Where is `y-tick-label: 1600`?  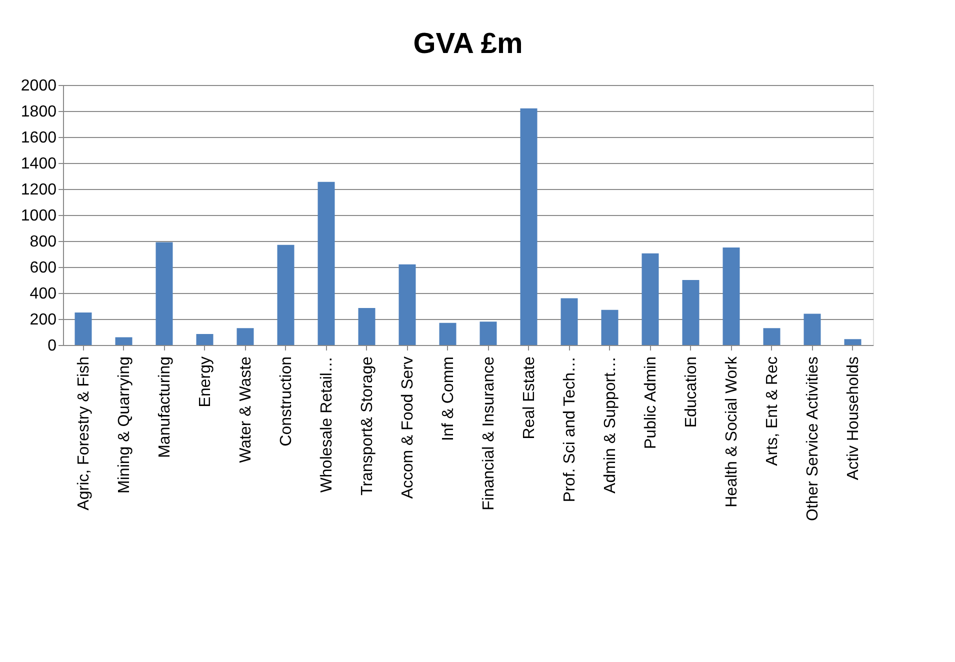 y-tick-label: 1600 is located at coordinates (38, 138).